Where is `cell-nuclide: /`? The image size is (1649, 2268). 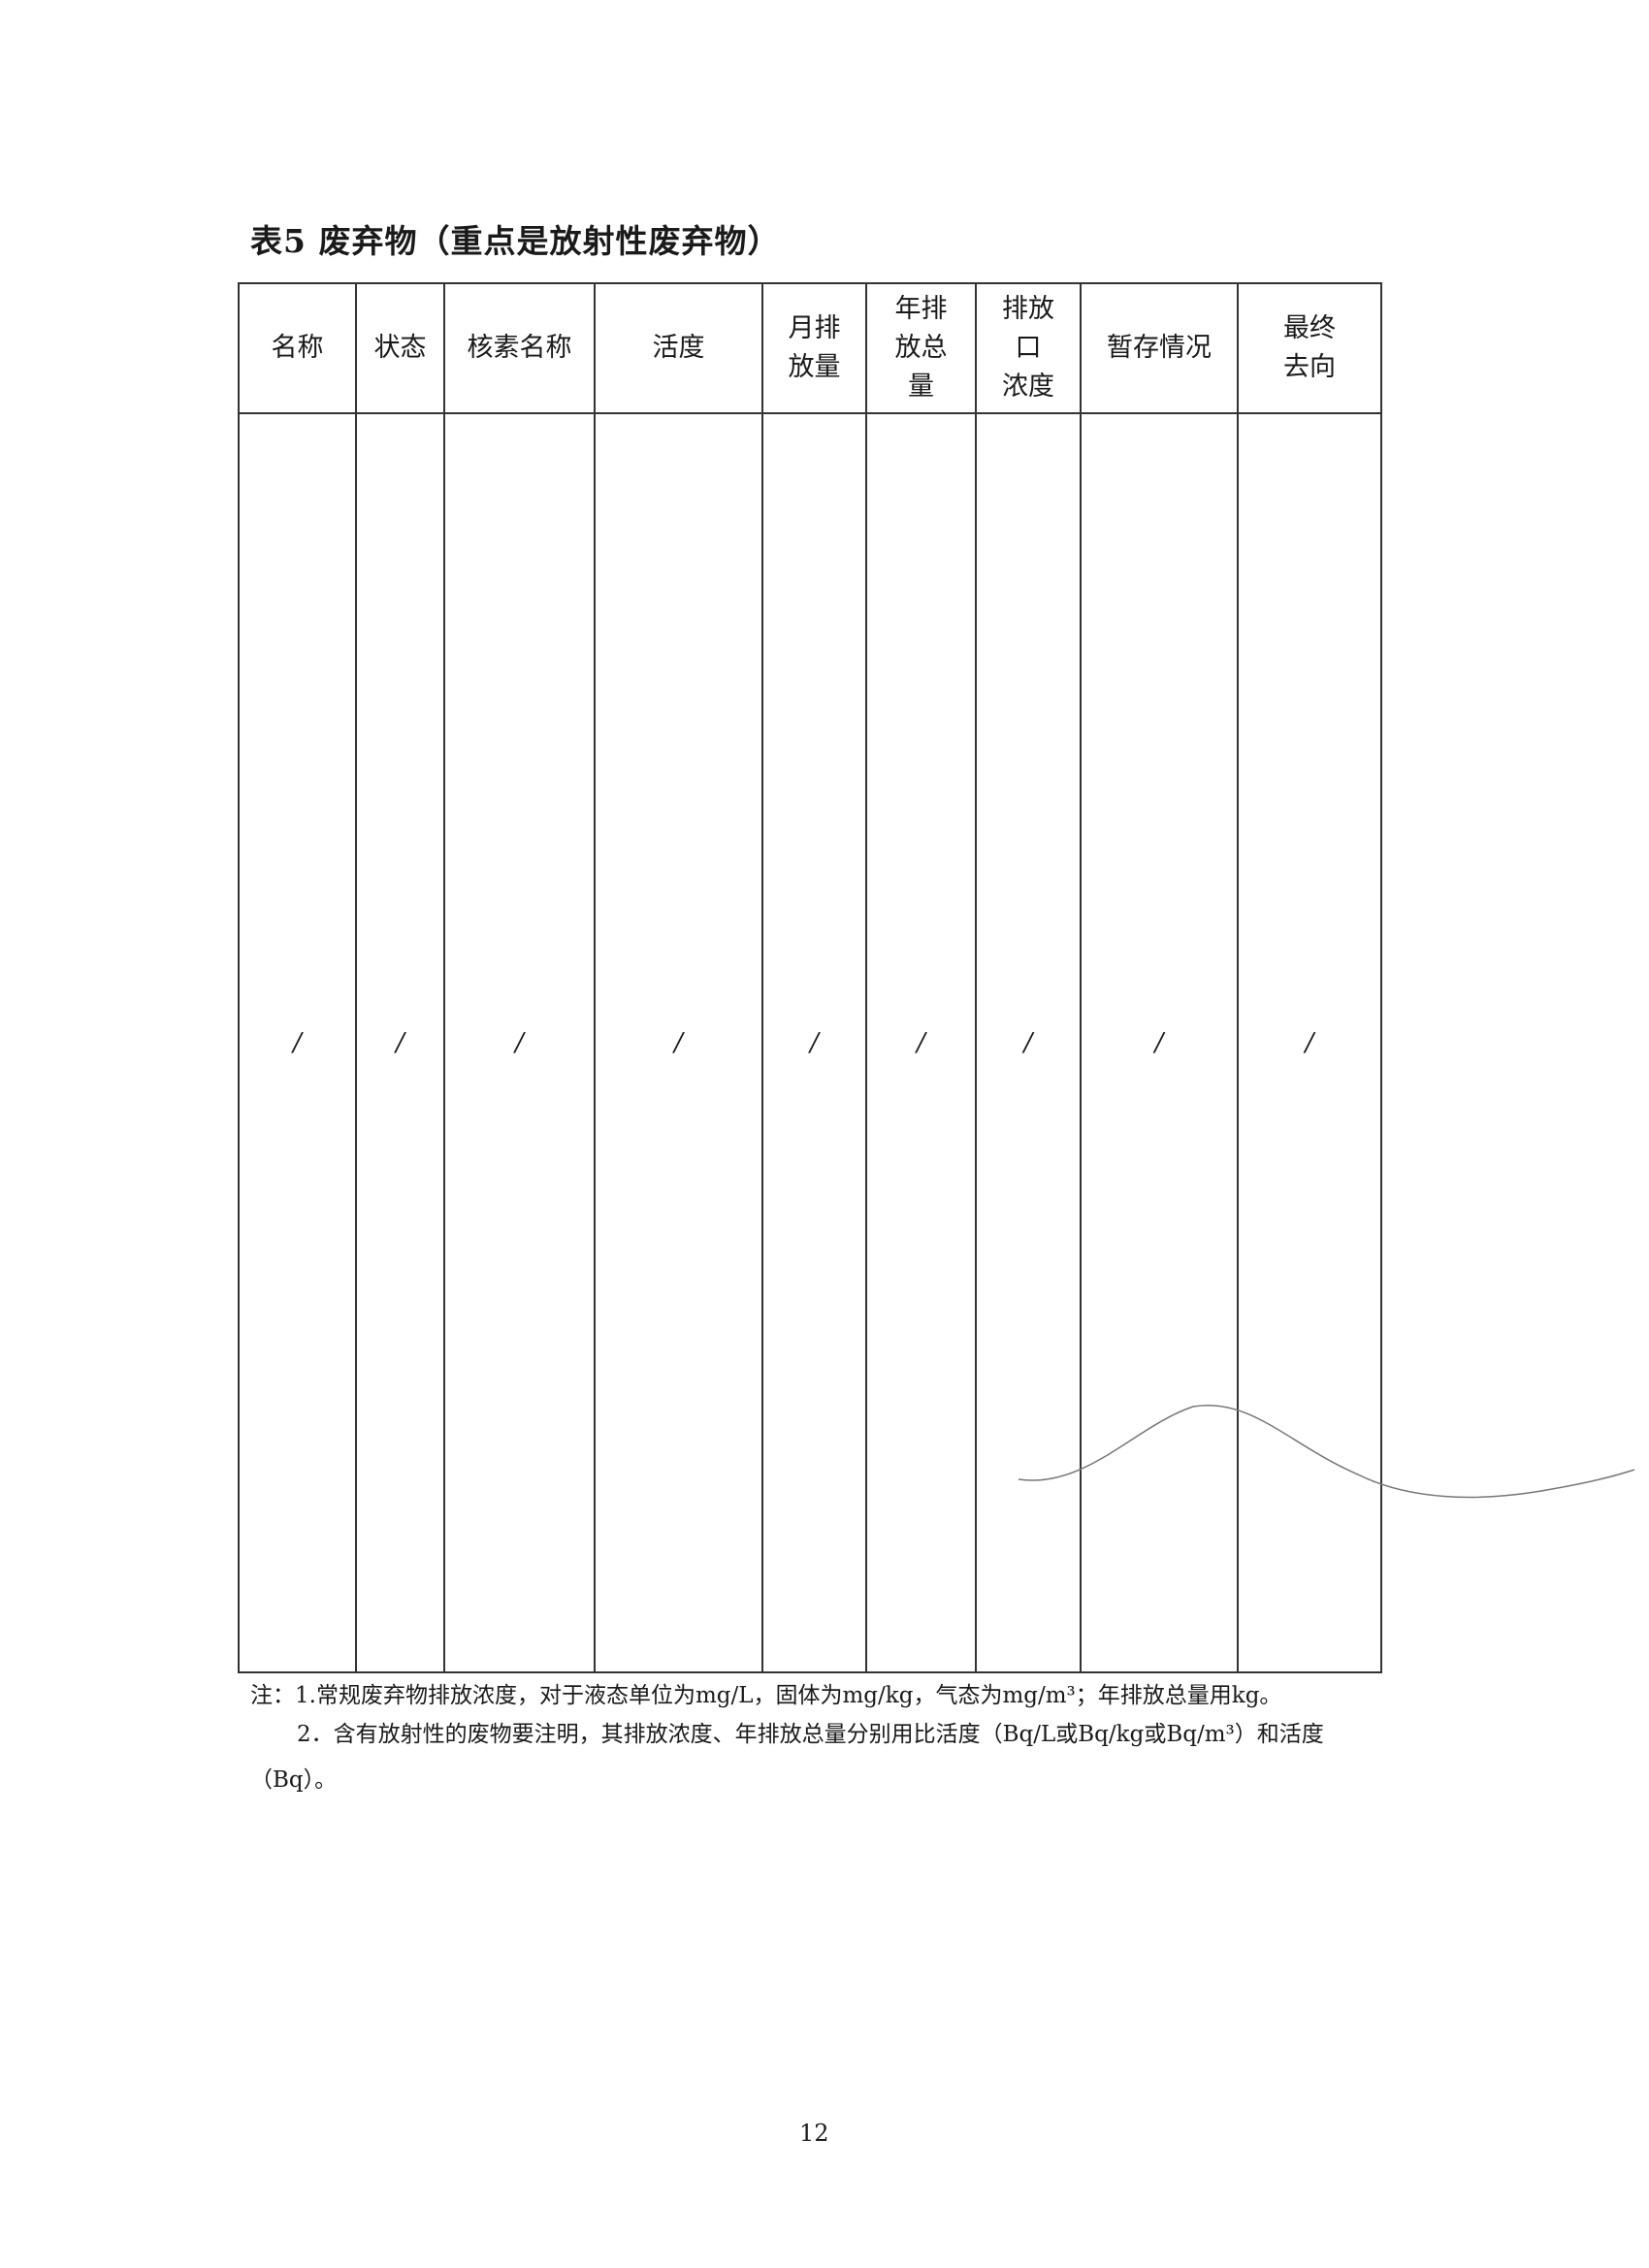 cell-nuclide: / is located at coordinates (519, 1042).